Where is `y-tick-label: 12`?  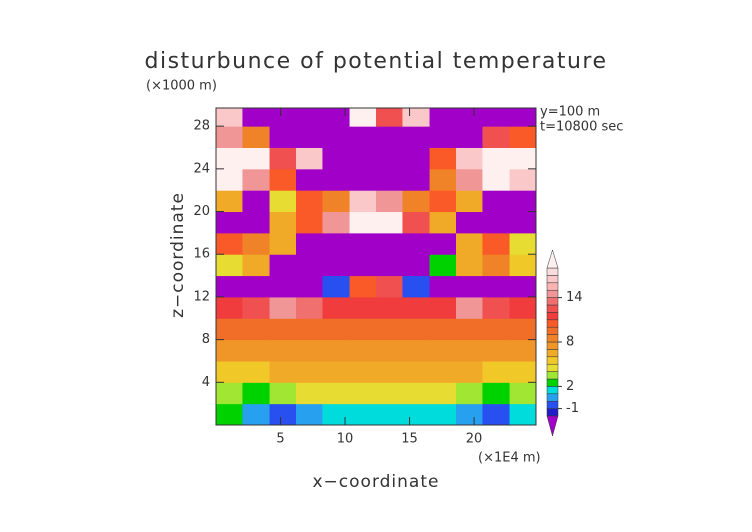
y-tick-label: 12 is located at coordinates (201, 296).